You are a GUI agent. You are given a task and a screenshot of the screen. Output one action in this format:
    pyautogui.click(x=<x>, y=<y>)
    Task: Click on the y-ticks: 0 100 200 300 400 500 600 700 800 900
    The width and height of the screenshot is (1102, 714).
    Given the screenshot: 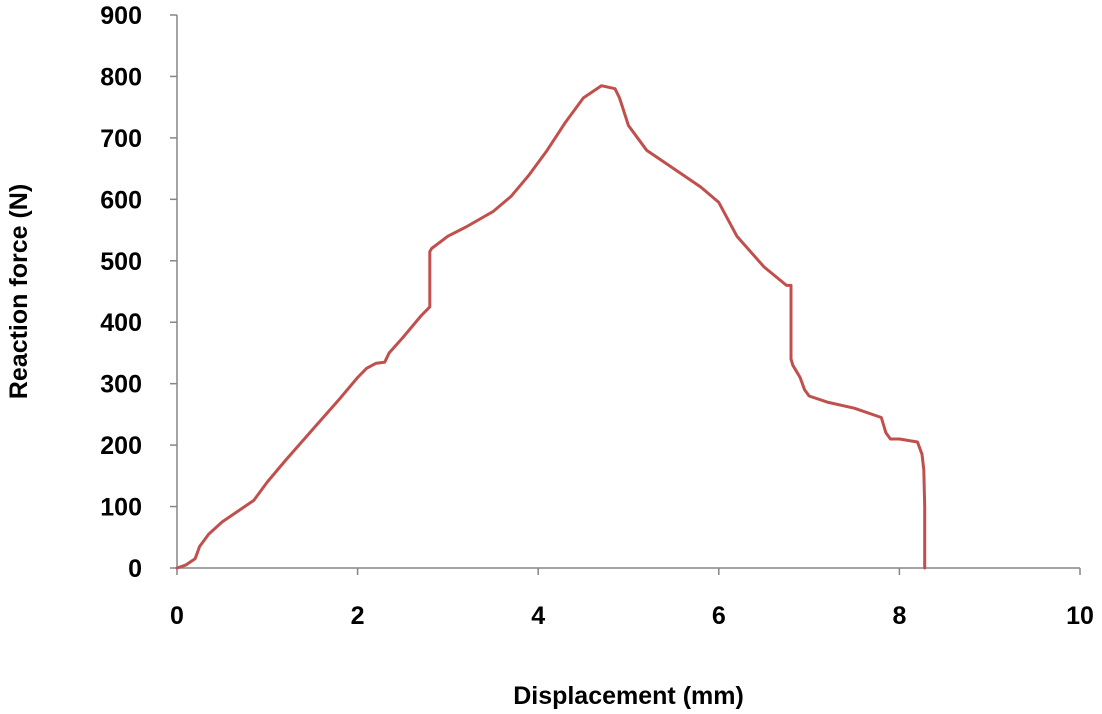 What is the action you would take?
    pyautogui.click(x=138, y=292)
    